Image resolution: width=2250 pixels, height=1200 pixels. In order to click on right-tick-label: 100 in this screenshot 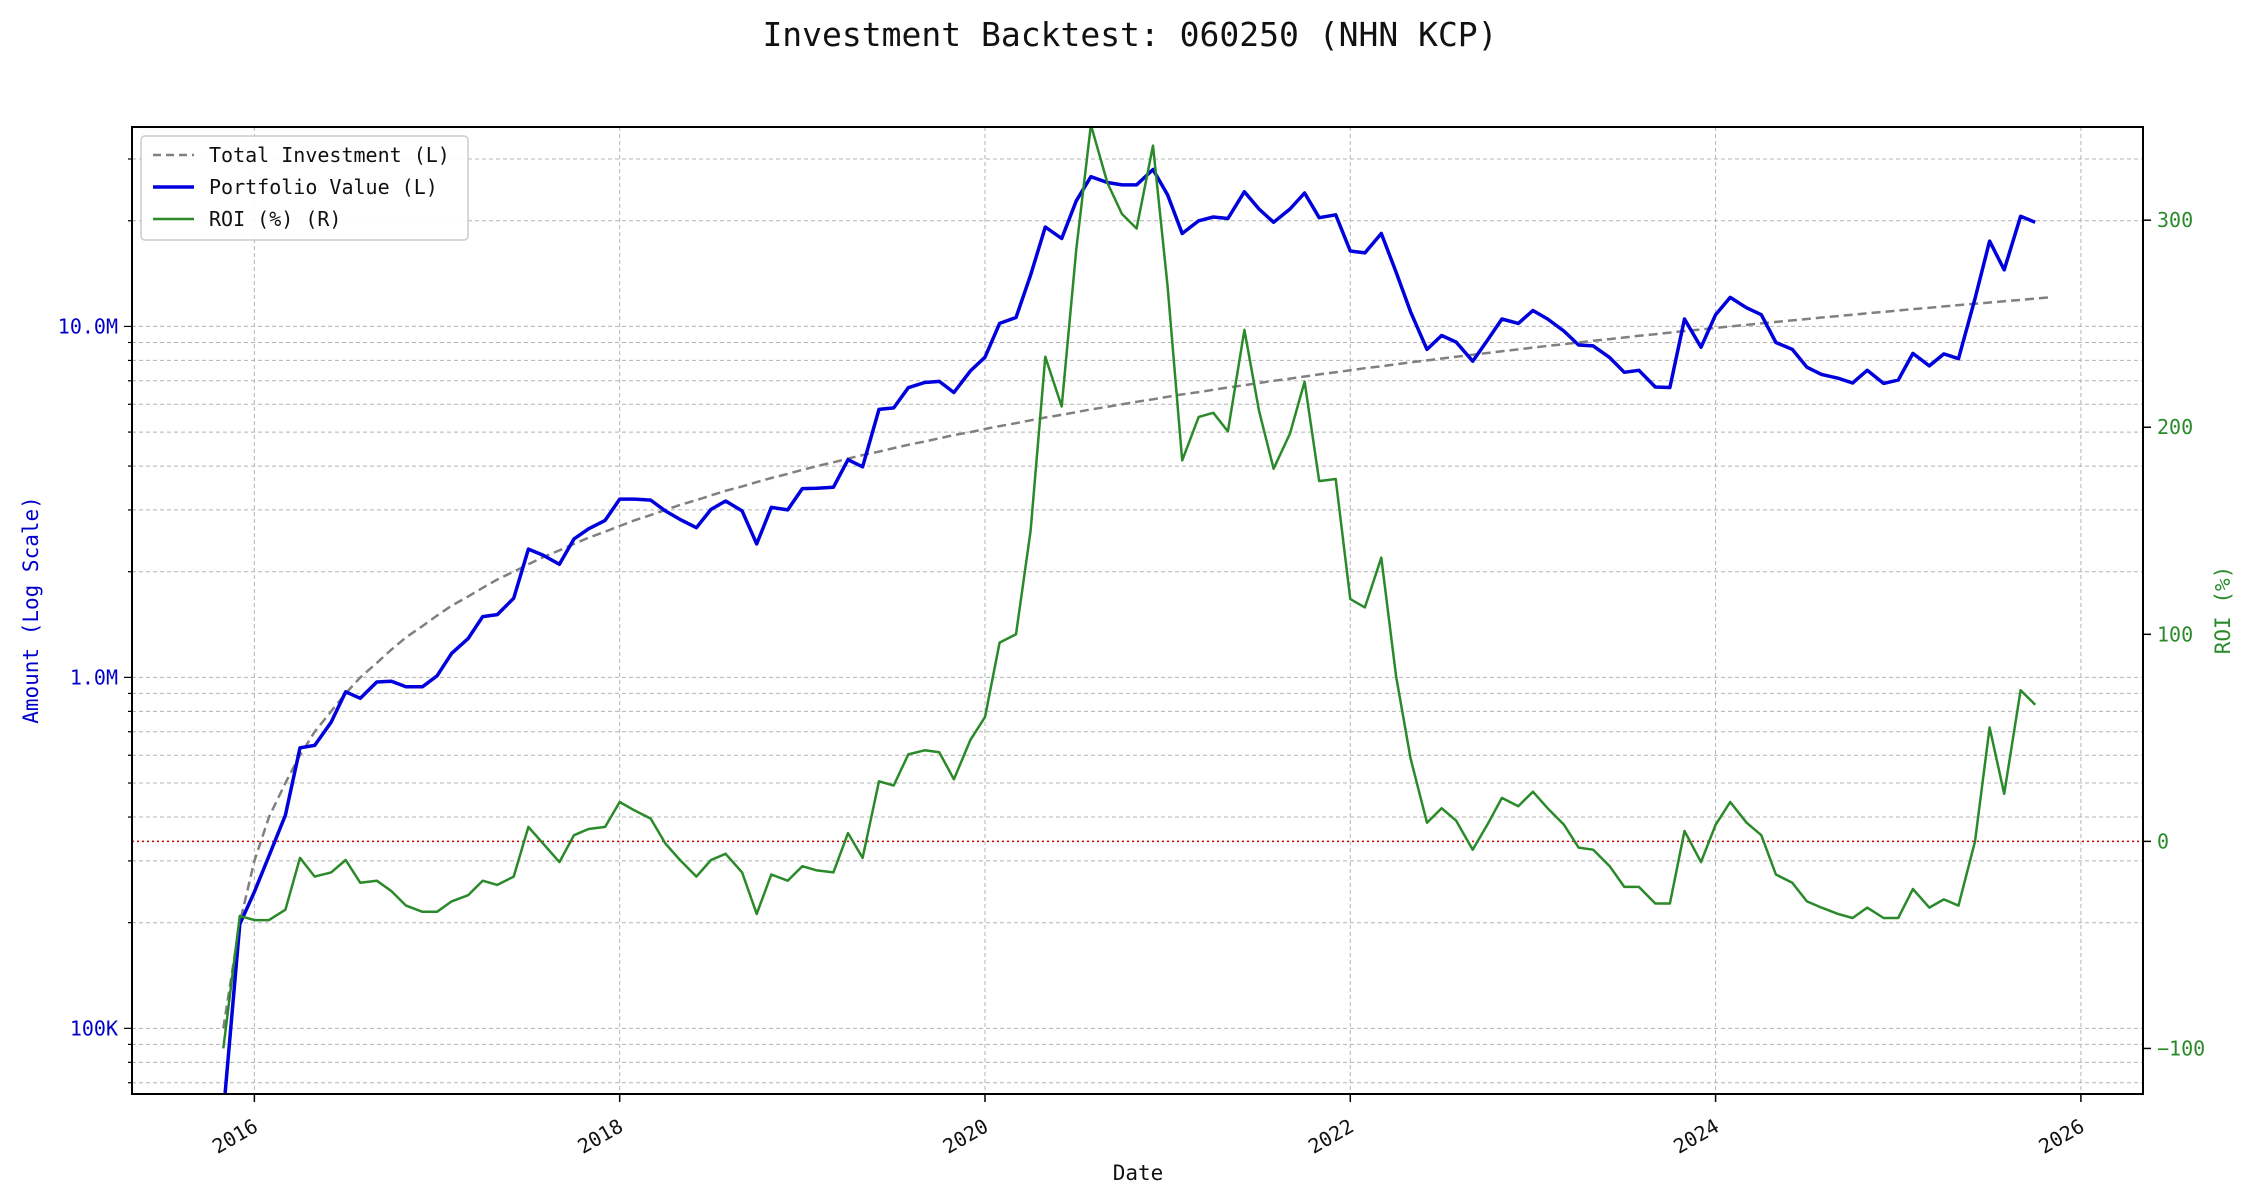, I will do `click(2175, 634)`.